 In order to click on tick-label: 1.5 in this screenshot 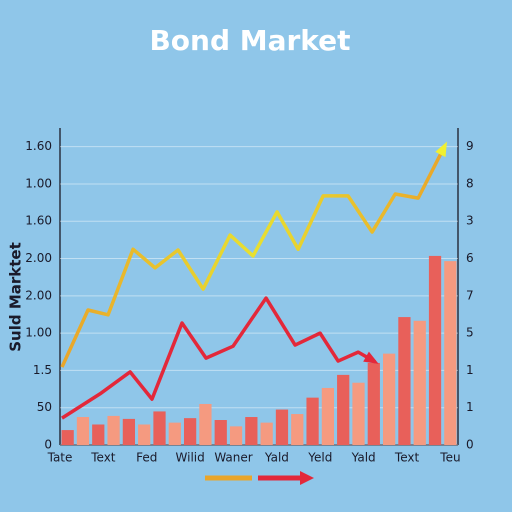, I will do `click(42, 370)`.